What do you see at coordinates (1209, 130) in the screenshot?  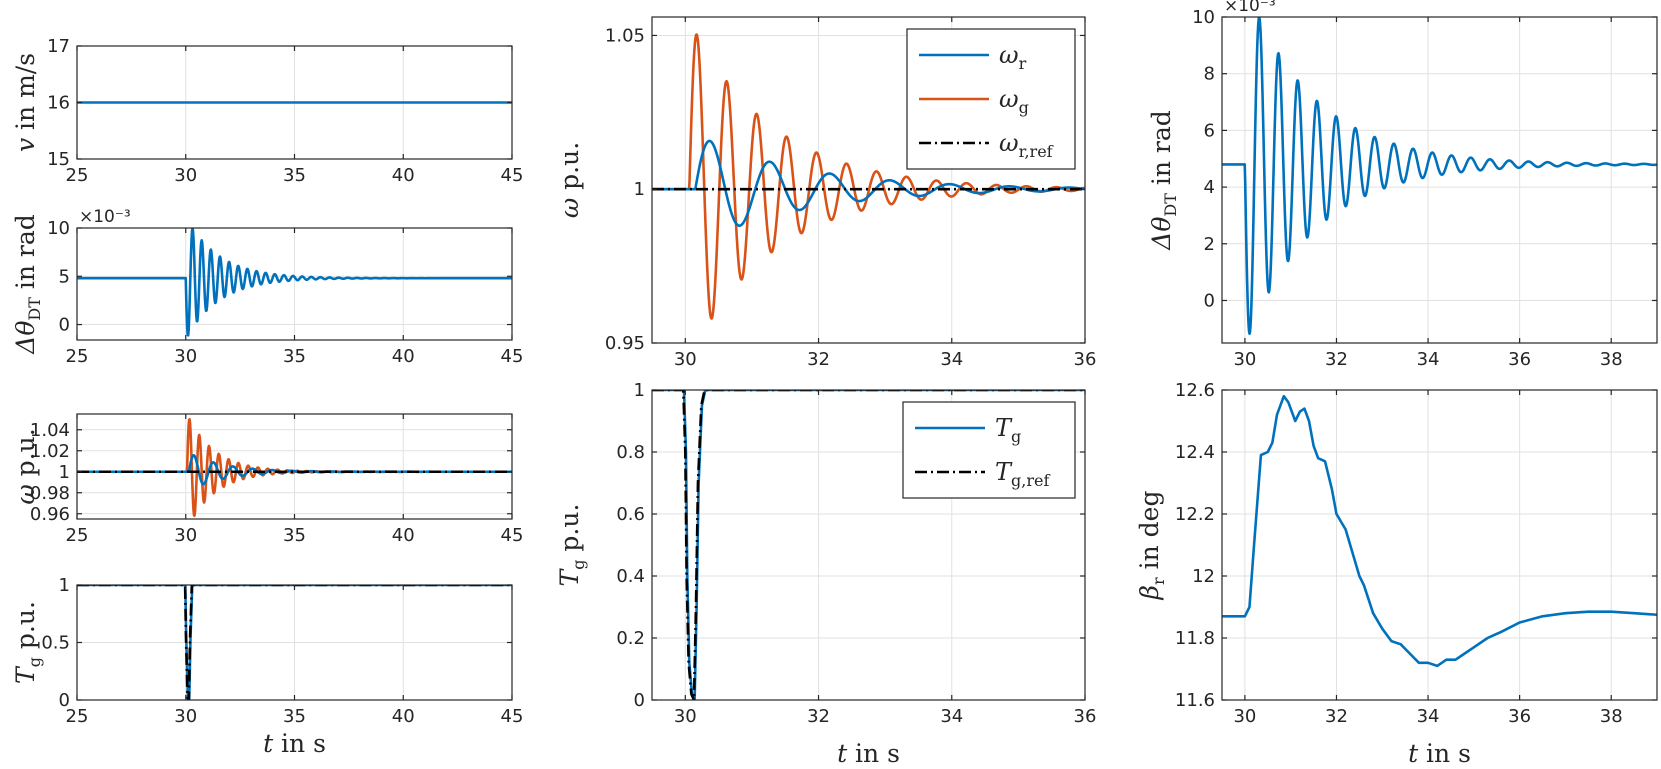 I see `y-tick-label: 6` at bounding box center [1209, 130].